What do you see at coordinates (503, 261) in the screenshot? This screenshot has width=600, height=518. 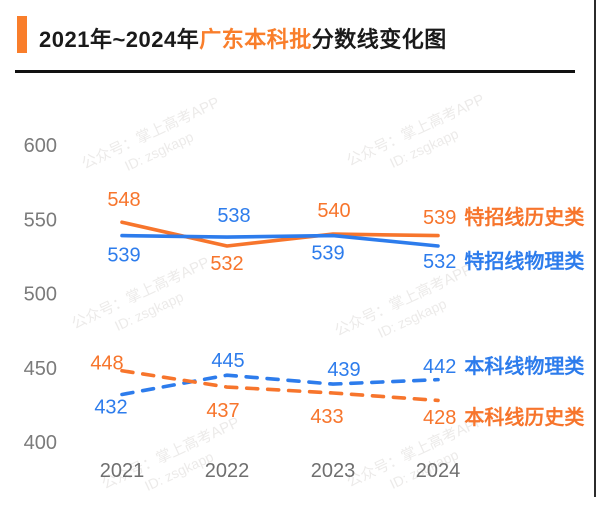 I see `series-end-label: 532 特招线物理类` at bounding box center [503, 261].